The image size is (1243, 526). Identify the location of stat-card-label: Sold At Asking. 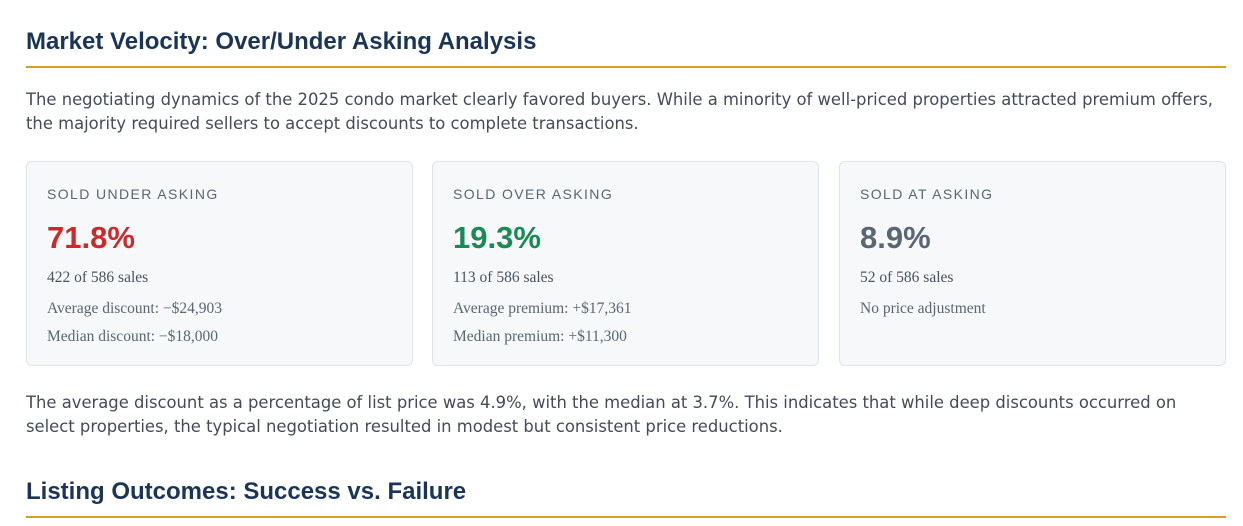
(927, 194).